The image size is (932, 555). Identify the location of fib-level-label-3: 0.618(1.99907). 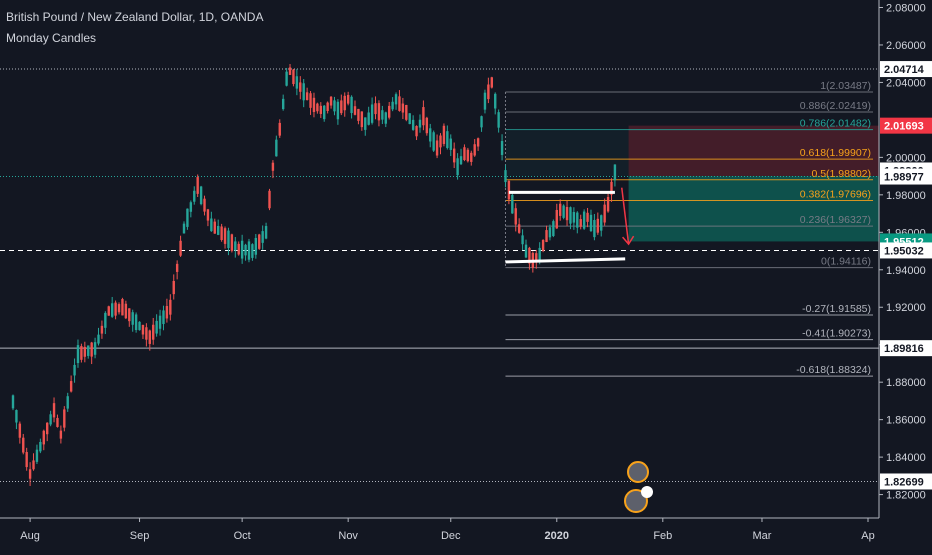
(835, 153).